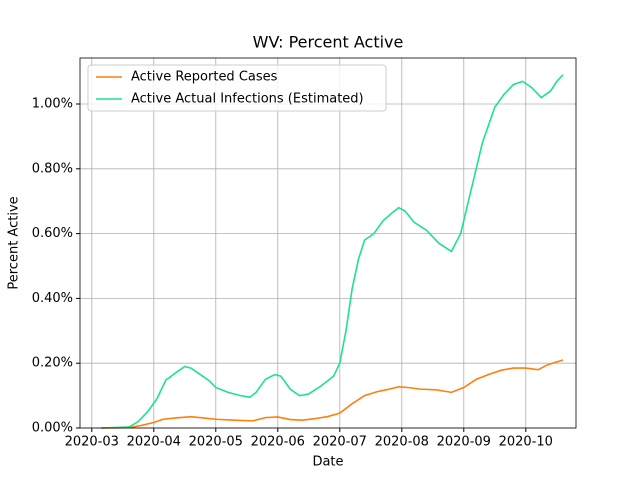  What do you see at coordinates (340, 442) in the screenshot?
I see `x-tick-label: 2020-07` at bounding box center [340, 442].